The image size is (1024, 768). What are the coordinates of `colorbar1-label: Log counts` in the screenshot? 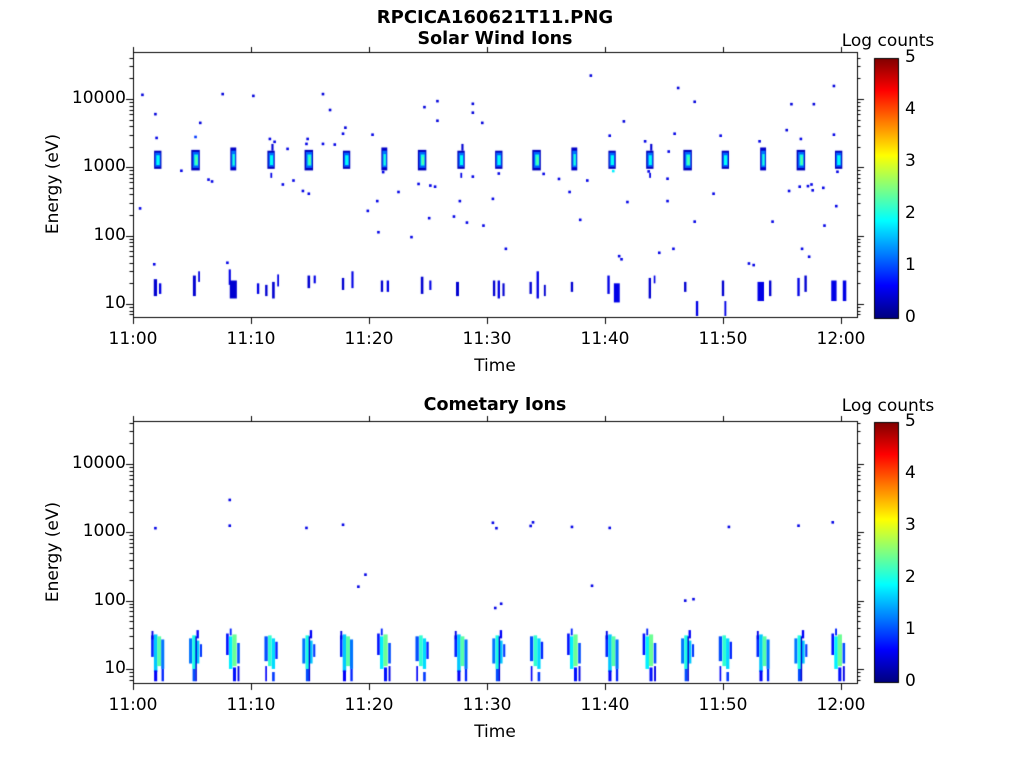 It's located at (888, 41).